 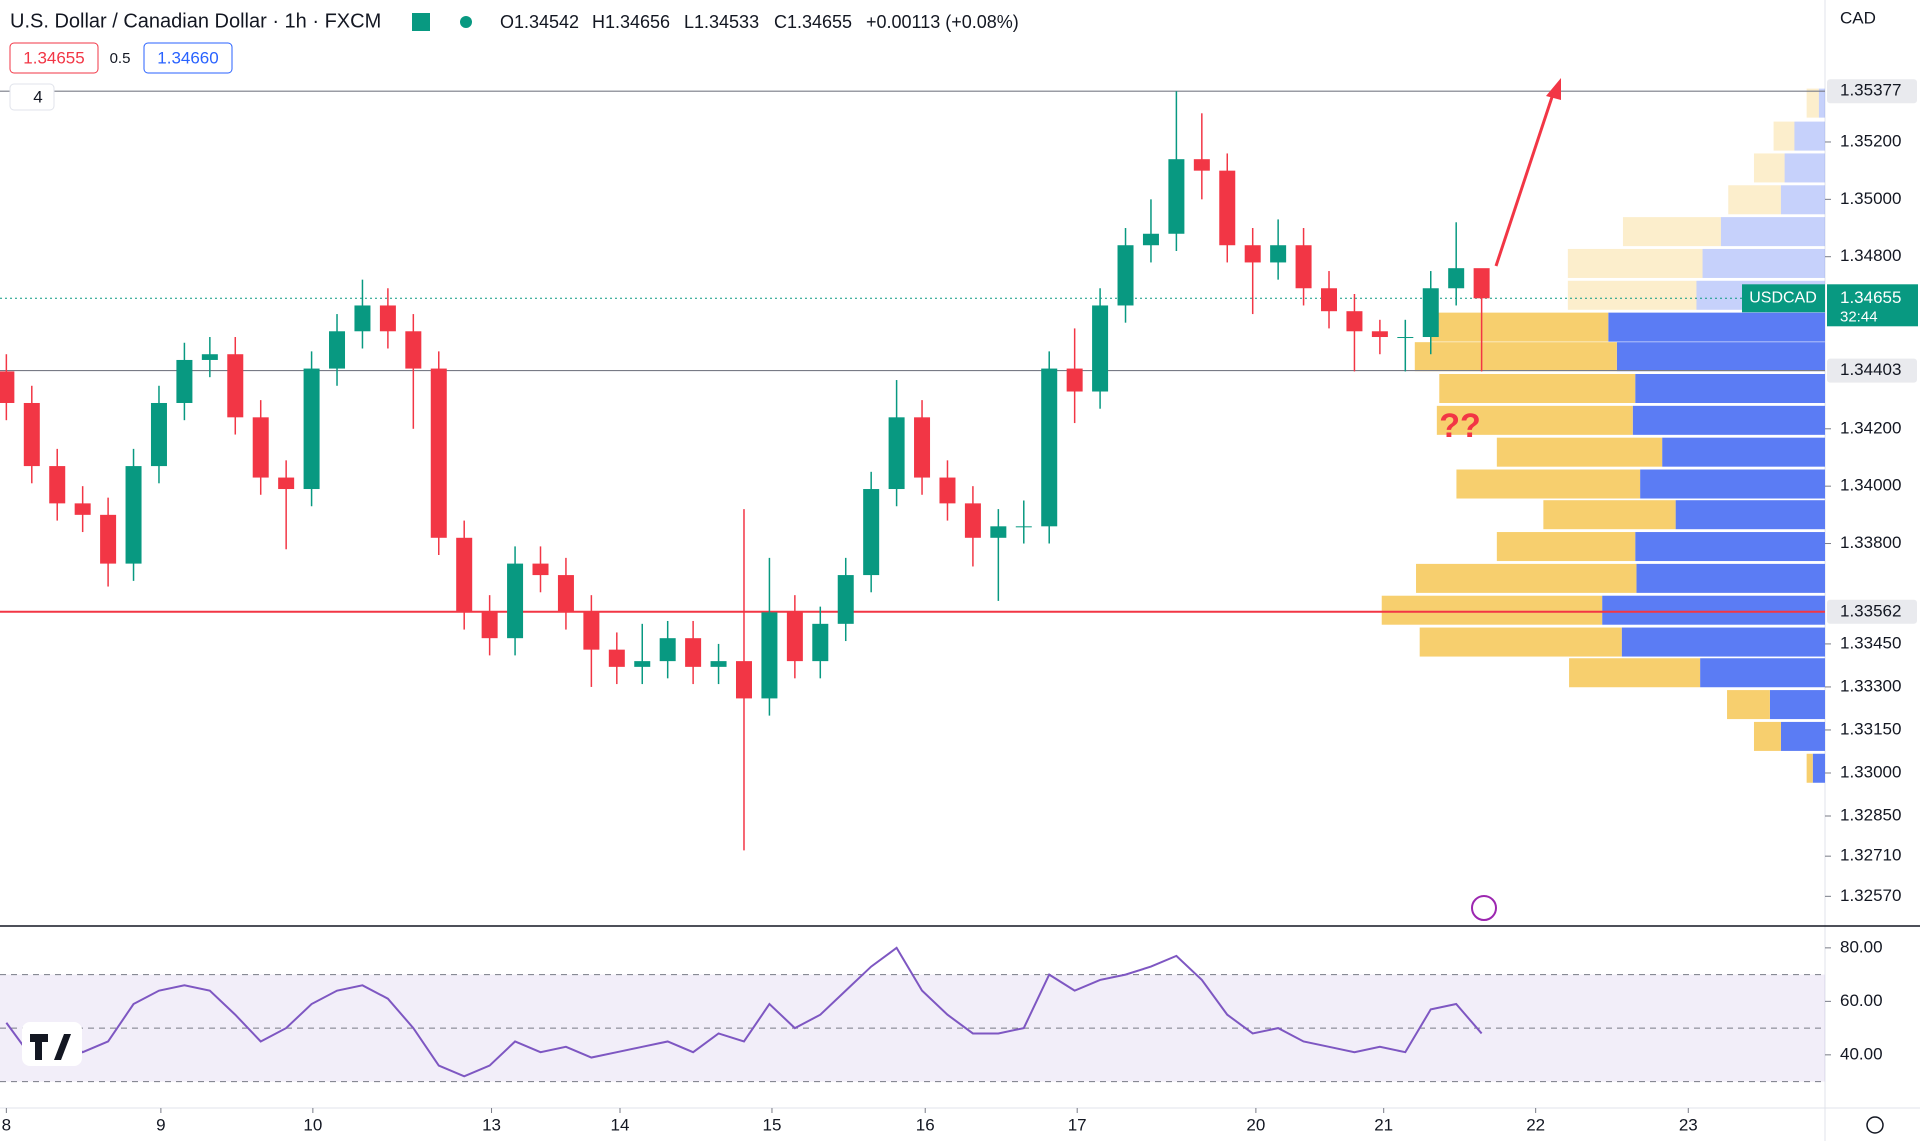 I want to click on annotation: ??, so click(x=1460, y=426).